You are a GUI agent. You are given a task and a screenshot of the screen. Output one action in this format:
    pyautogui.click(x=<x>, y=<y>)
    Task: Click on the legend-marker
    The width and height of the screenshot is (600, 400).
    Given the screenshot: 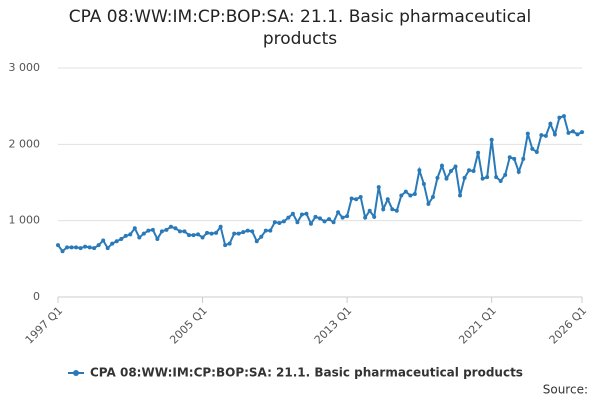 What is the action you would take?
    pyautogui.click(x=76, y=373)
    